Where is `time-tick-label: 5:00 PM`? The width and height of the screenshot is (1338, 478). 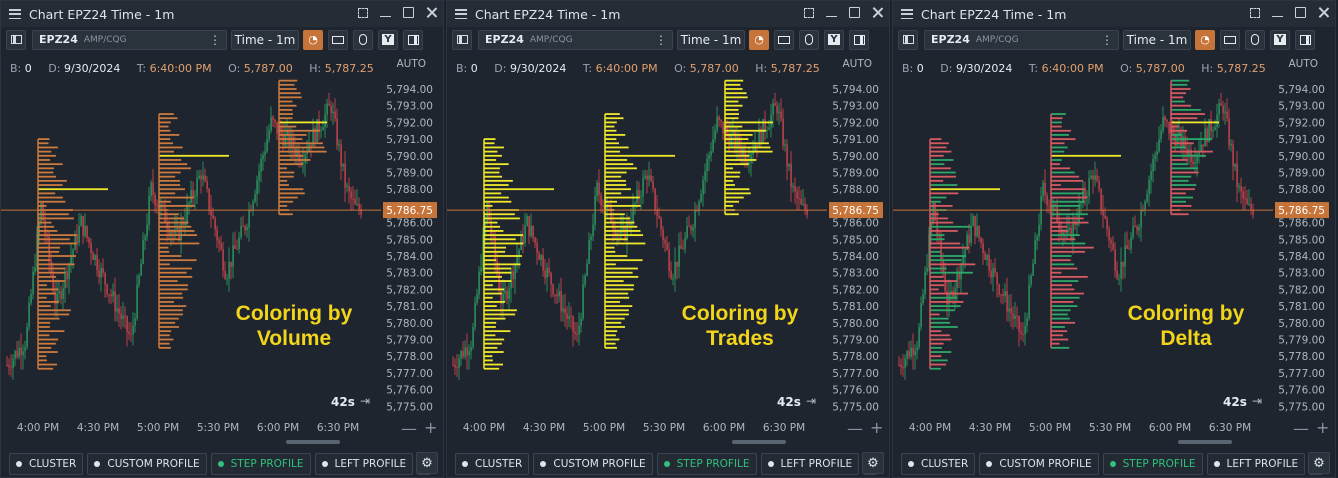
time-tick-label: 5:00 PM is located at coordinates (158, 428).